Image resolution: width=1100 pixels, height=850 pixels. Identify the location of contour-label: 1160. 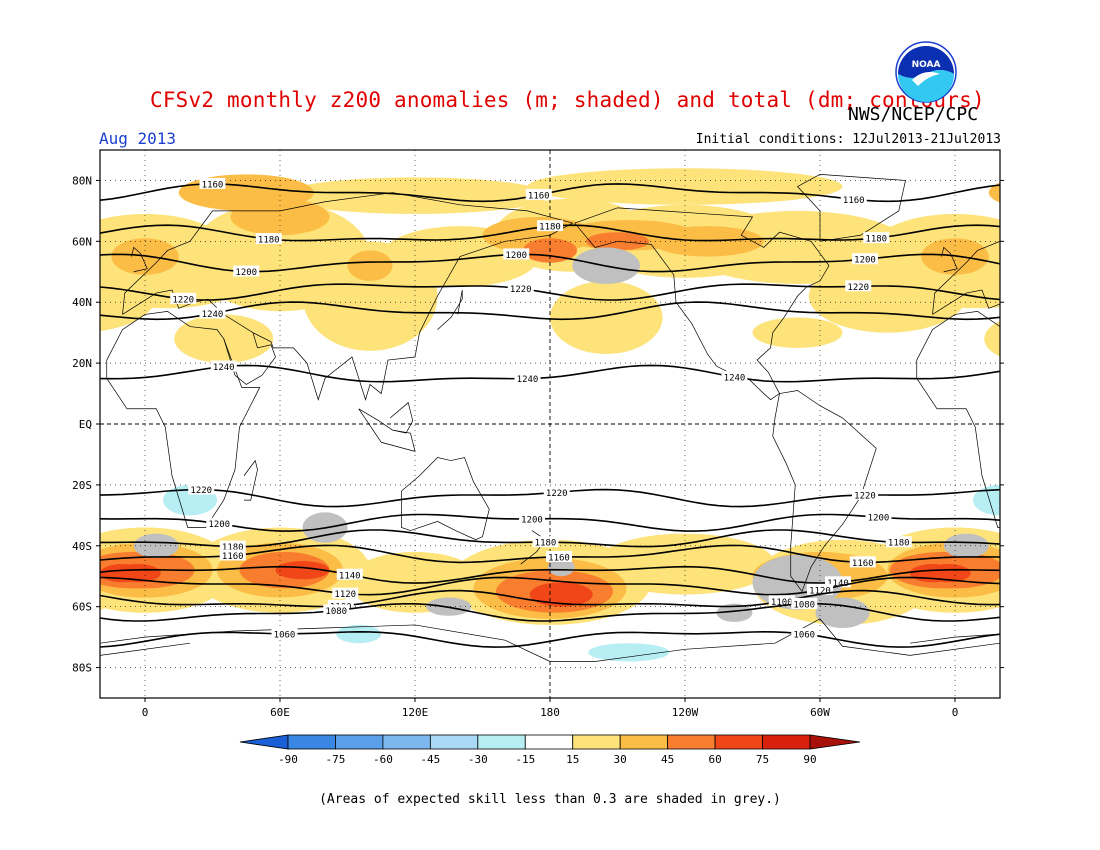
(539, 196).